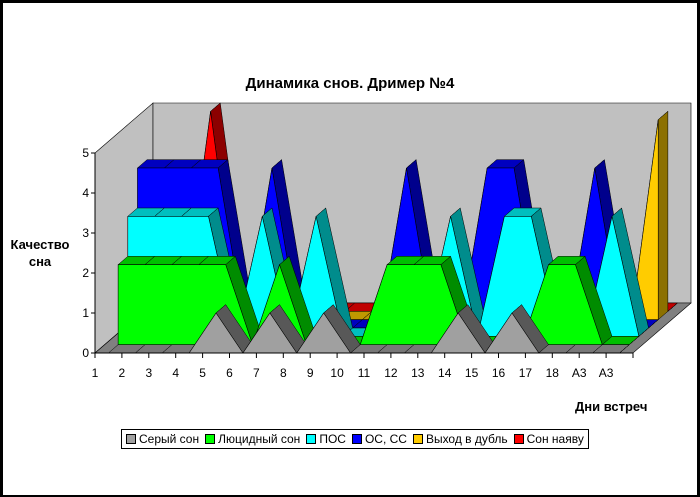 The image size is (700, 497). I want to click on legend-label: Сон наяву, so click(555, 439).